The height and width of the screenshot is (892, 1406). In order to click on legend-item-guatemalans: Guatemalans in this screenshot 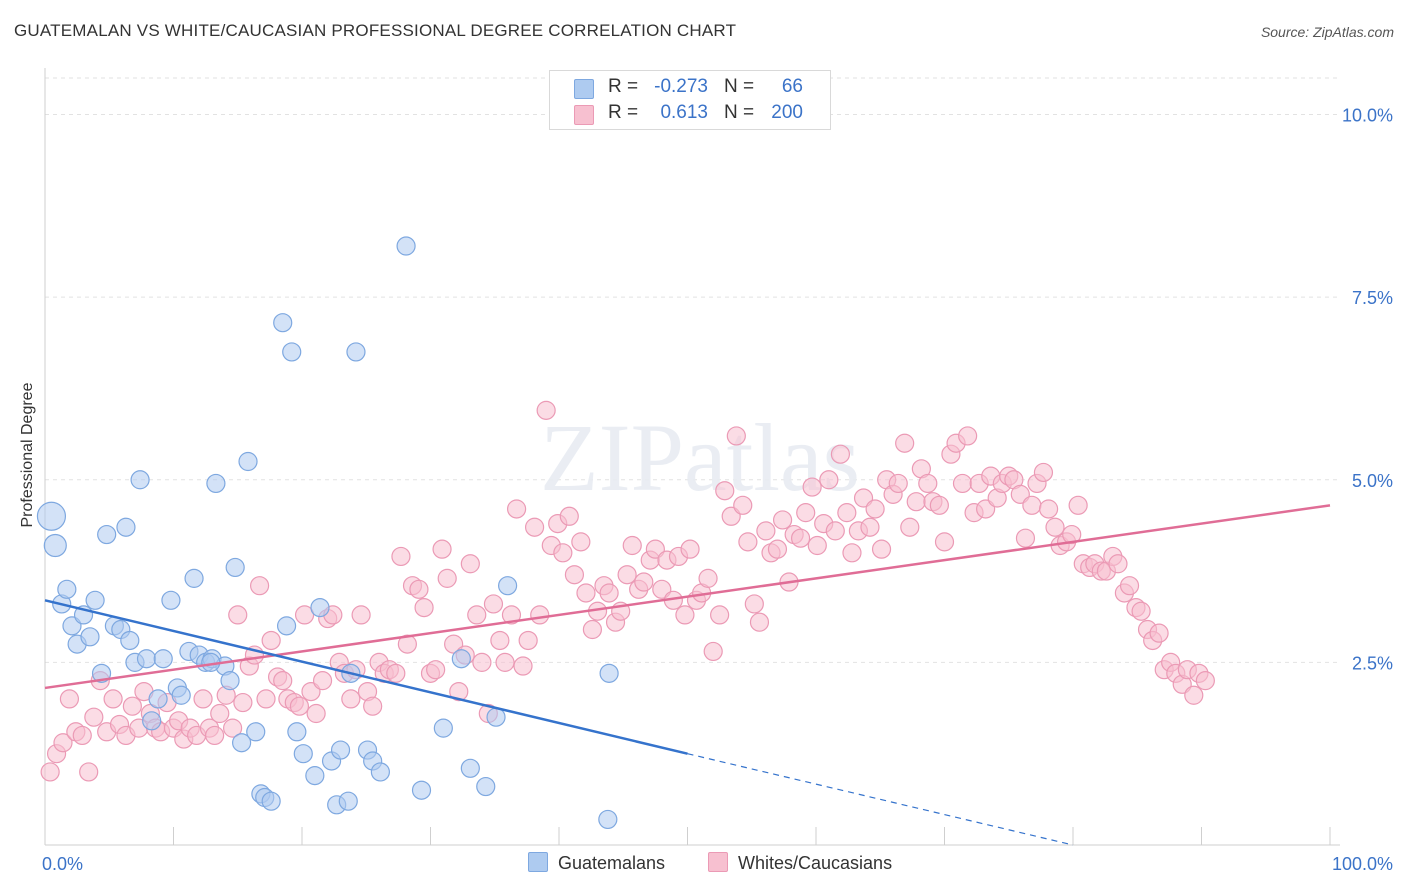, I will do `click(596, 863)`.